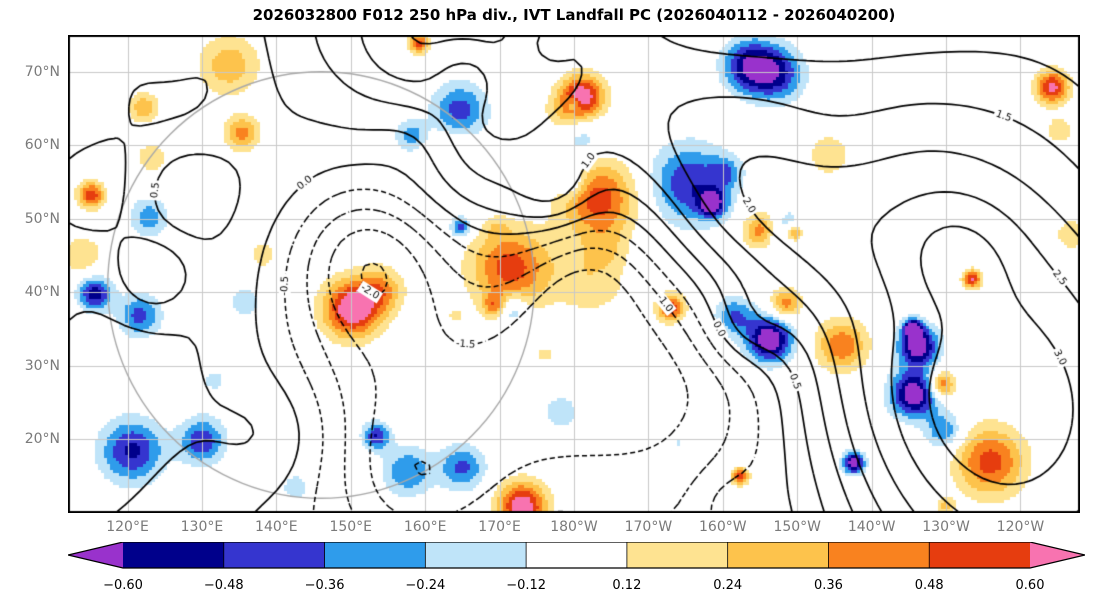  I want to click on colorbar-outline, so click(576, 555).